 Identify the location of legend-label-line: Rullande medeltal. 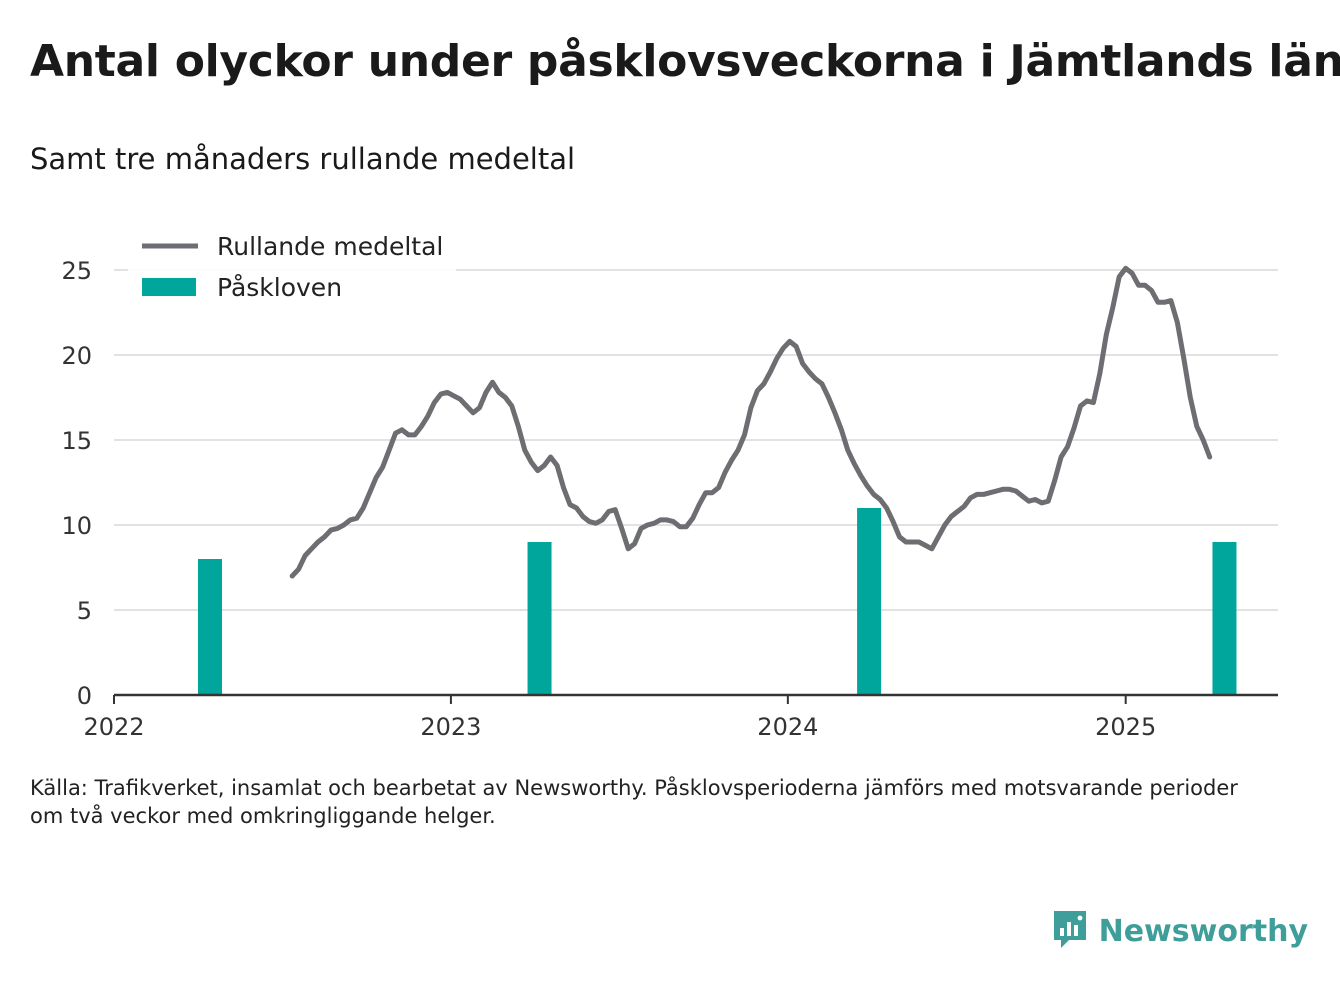
(330, 246).